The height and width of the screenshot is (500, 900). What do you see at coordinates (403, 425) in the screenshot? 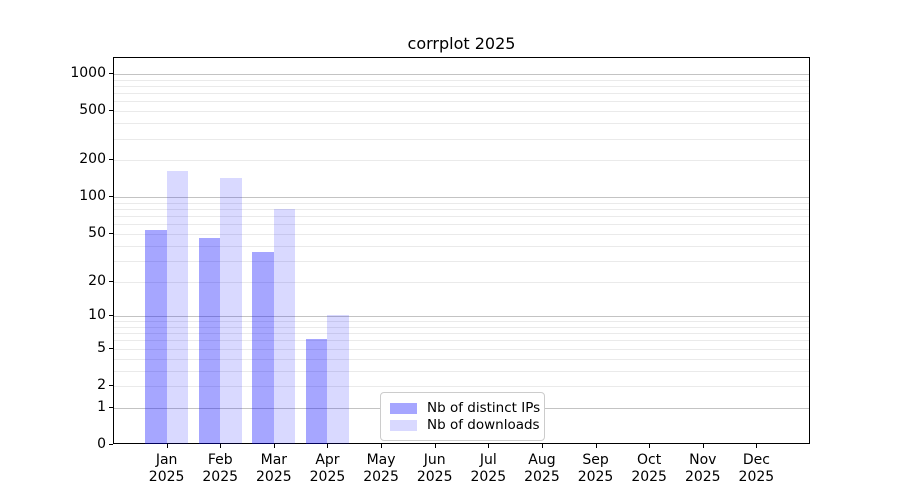
I see `legend-swatch-downloads-icon` at bounding box center [403, 425].